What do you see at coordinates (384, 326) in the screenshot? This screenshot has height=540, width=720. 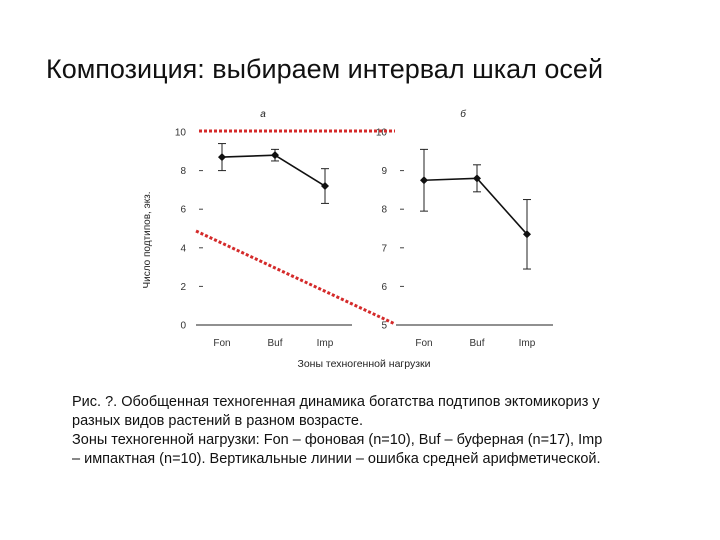 I see `y-tick-label: 5` at bounding box center [384, 326].